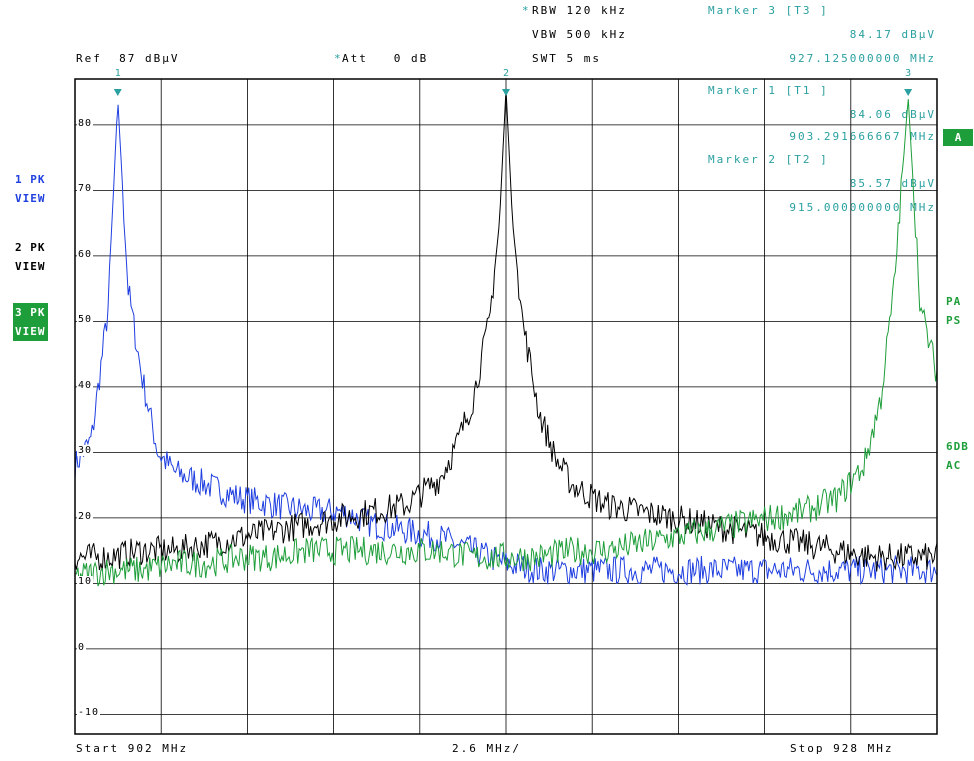  Describe the element at coordinates (892, 183) in the screenshot. I see `marker2-level: 85.57 dBµV` at that location.